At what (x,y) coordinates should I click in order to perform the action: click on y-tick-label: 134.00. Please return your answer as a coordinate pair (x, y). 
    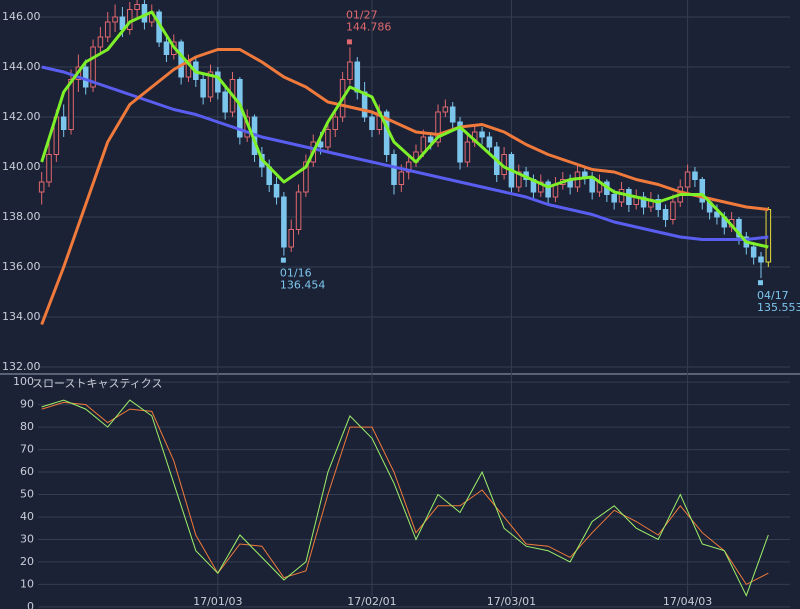
    Looking at the image, I should click on (21, 316).